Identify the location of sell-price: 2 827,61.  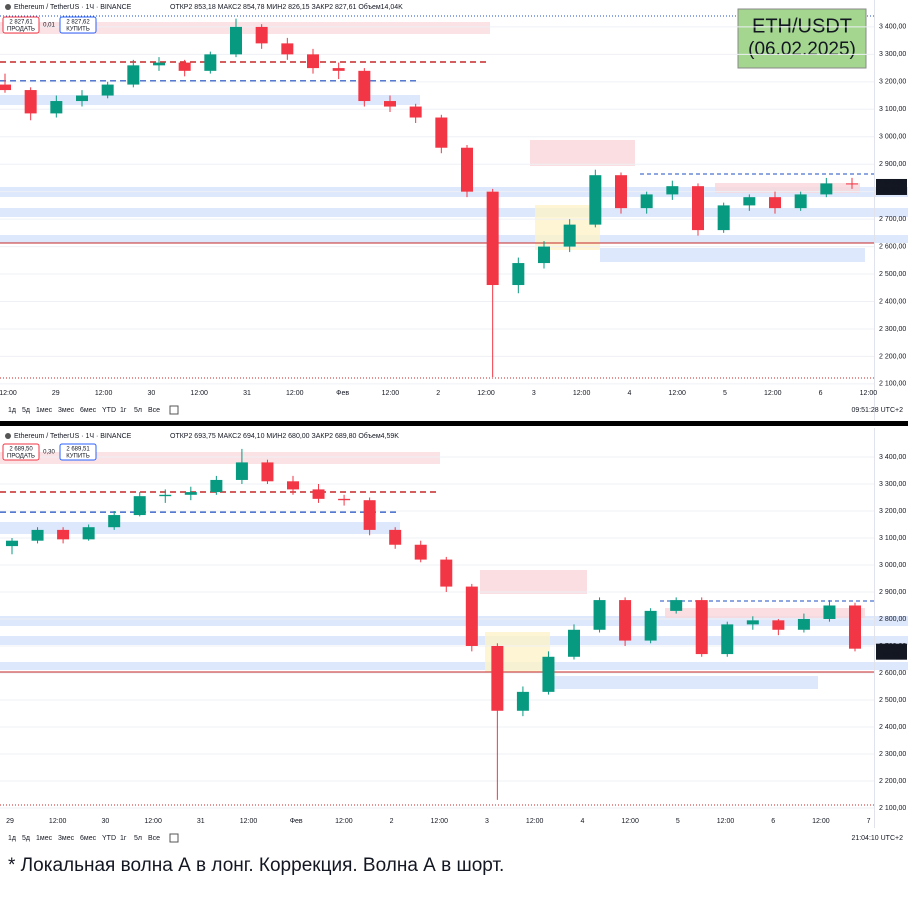
(21, 23).